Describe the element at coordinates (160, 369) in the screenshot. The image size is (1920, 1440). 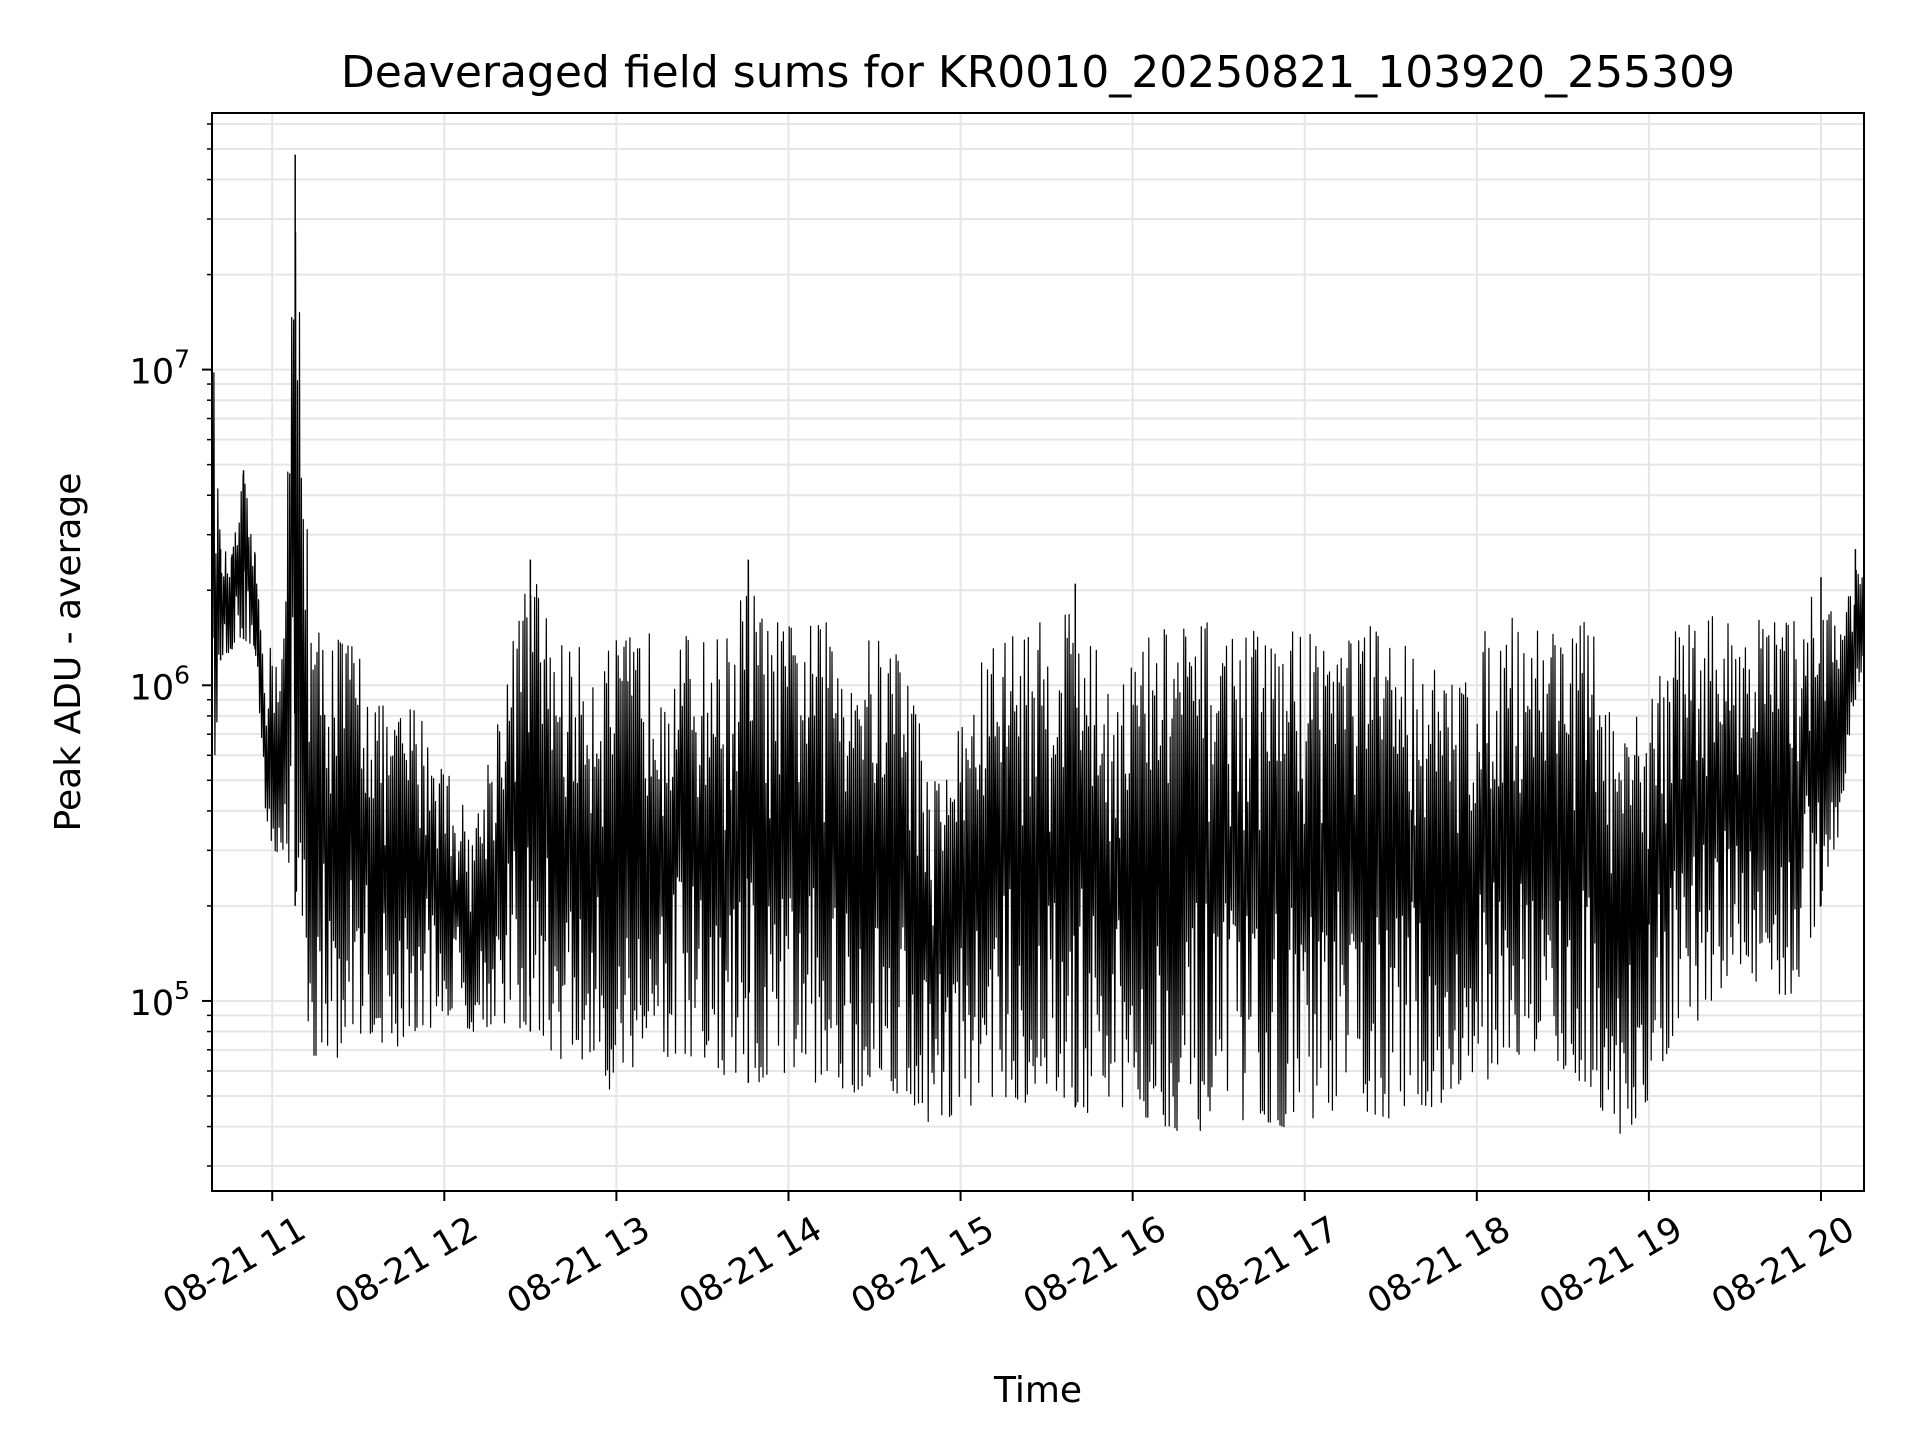
I see `y-tick-label: 10⁷` at that location.